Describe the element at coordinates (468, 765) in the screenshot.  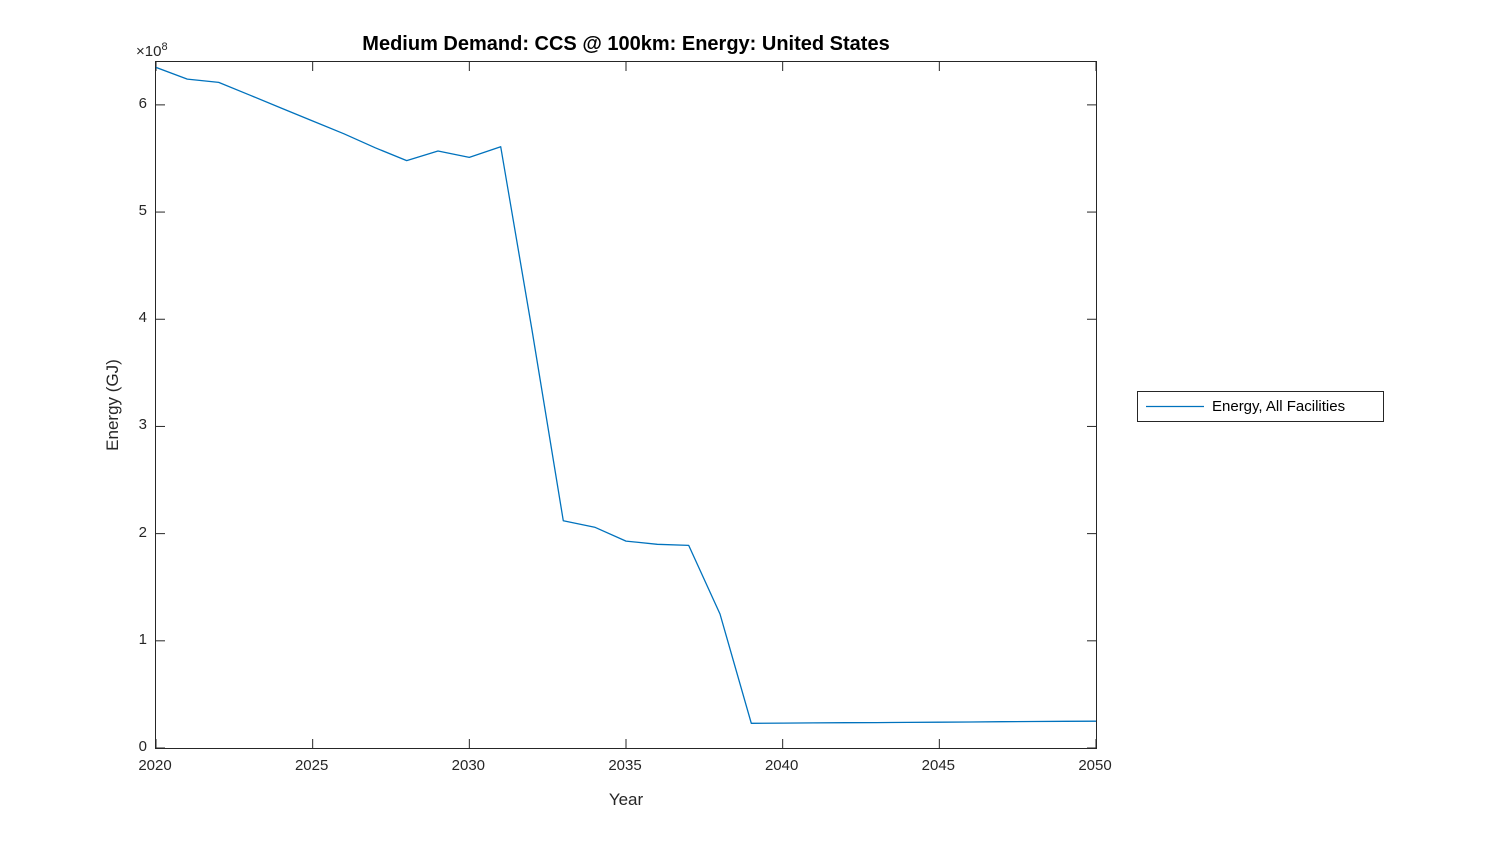
I see `x-tick-label: 2030` at that location.